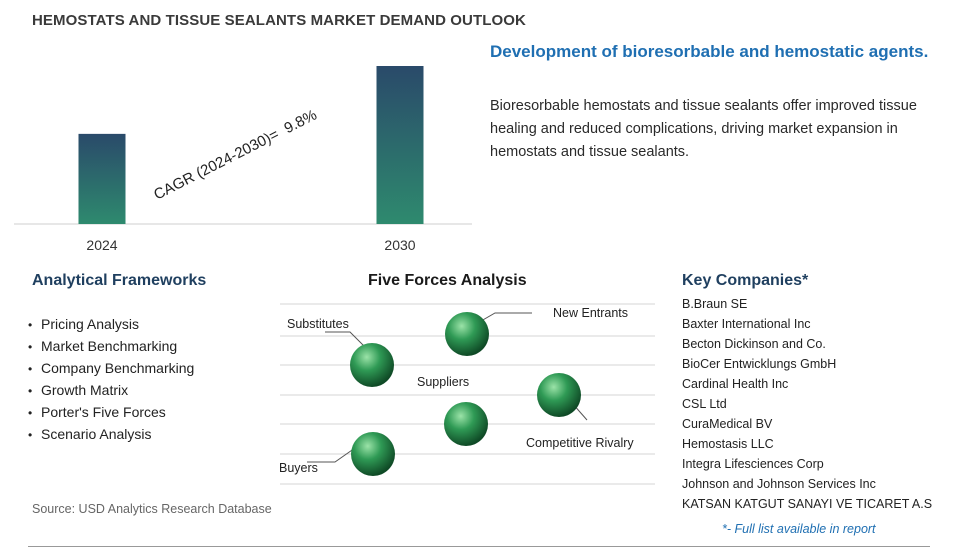 This screenshot has width=958, height=559. I want to click on five-forces-title: Five Forces Analysis, so click(447, 280).